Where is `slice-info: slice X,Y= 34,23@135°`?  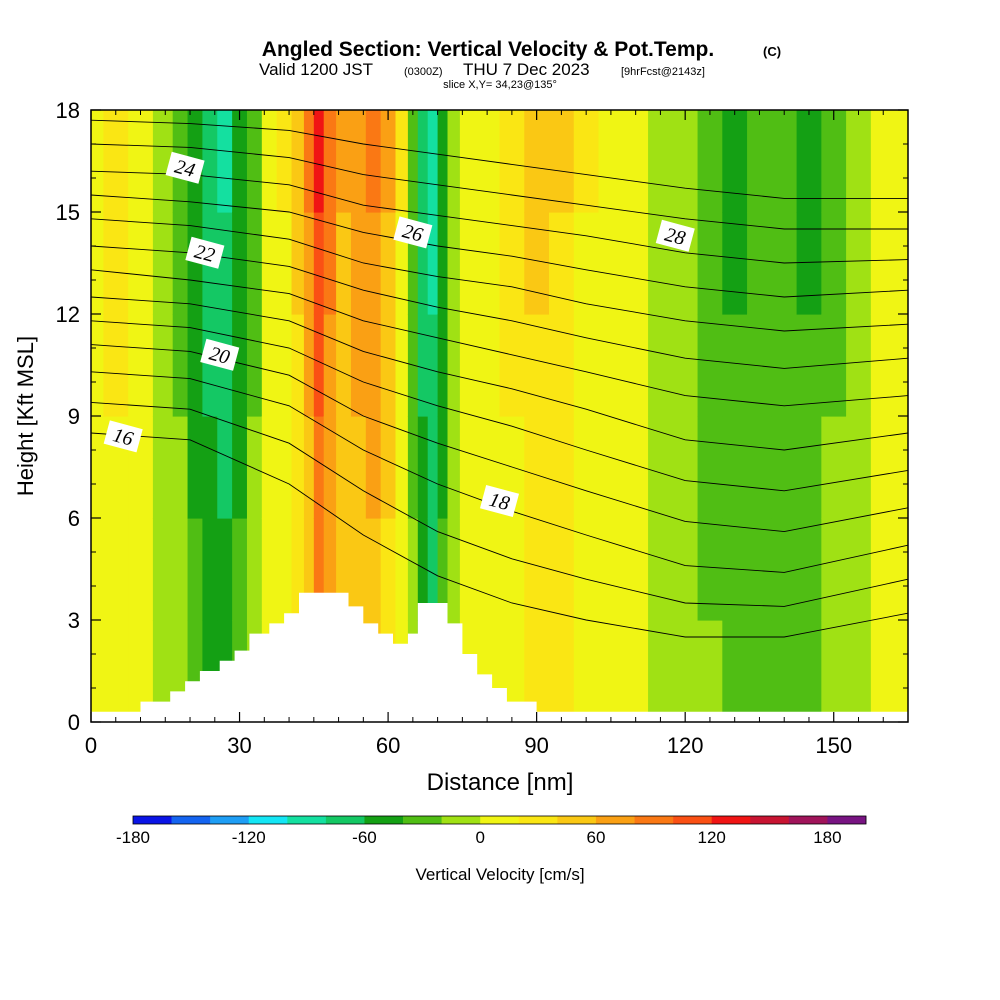
slice-info: slice X,Y= 34,23@135° is located at coordinates (500, 85).